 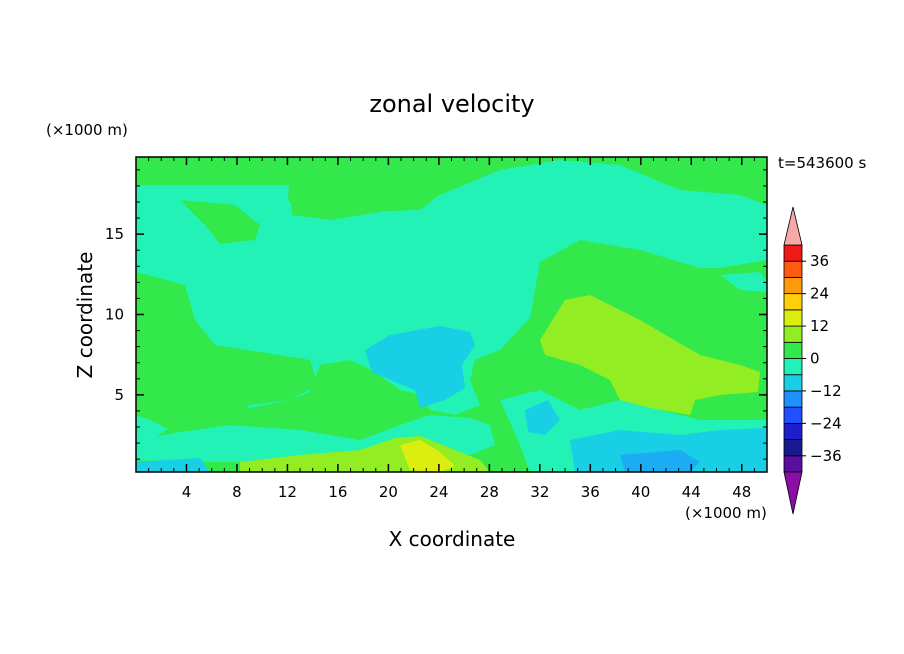 I want to click on colorbar-label: 0, so click(x=815, y=359).